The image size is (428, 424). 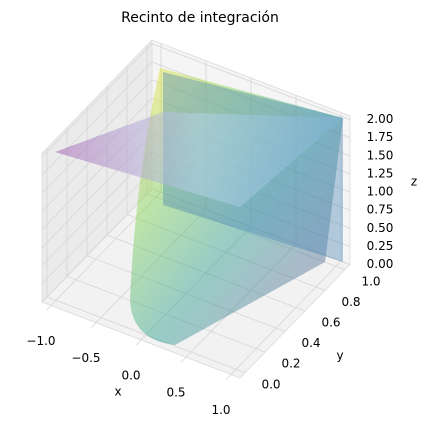 What do you see at coordinates (130, 375) in the screenshot?
I see `x-tick-label: 0.0` at bounding box center [130, 375].